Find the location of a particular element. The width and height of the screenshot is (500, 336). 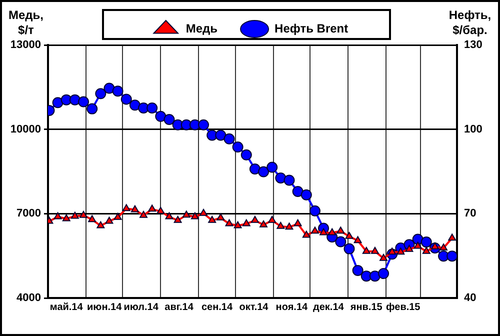

y2-tick-label: 130 is located at coordinates (473, 45).